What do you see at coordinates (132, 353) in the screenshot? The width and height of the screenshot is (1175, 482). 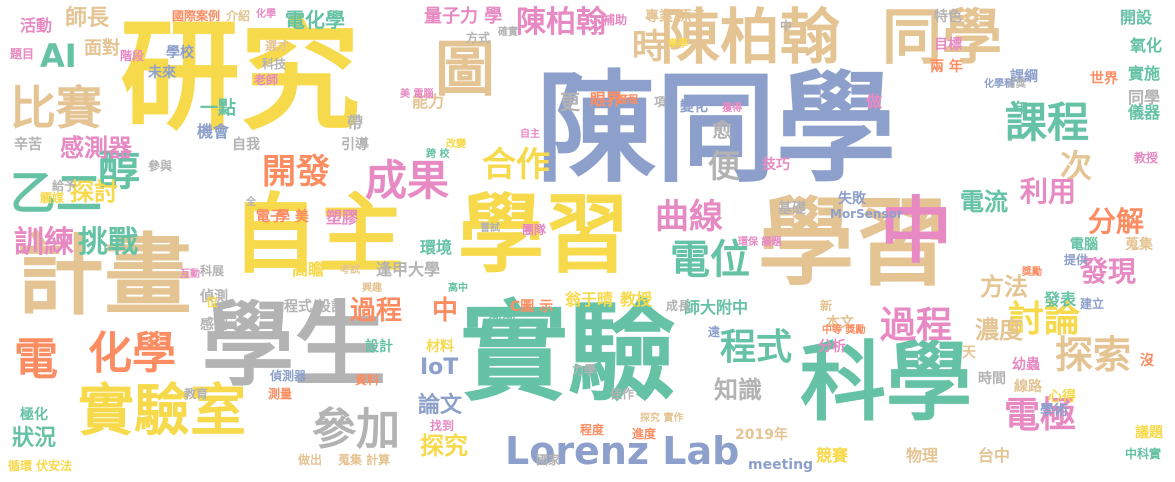 I see `word: 化學` at bounding box center [132, 353].